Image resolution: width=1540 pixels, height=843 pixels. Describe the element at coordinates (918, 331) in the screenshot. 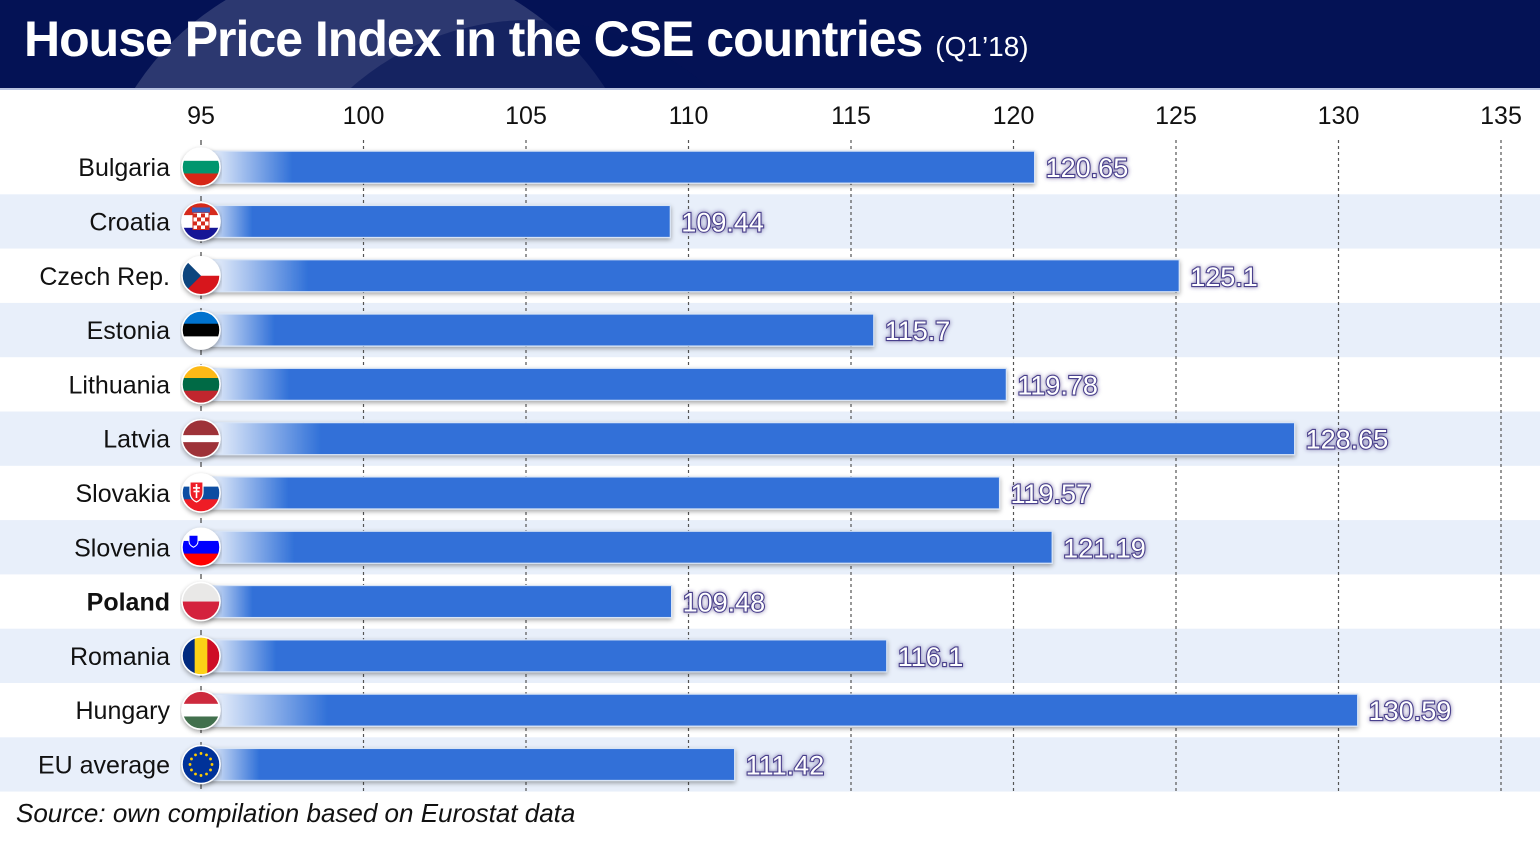

I see `value-label: 115.7` at that location.